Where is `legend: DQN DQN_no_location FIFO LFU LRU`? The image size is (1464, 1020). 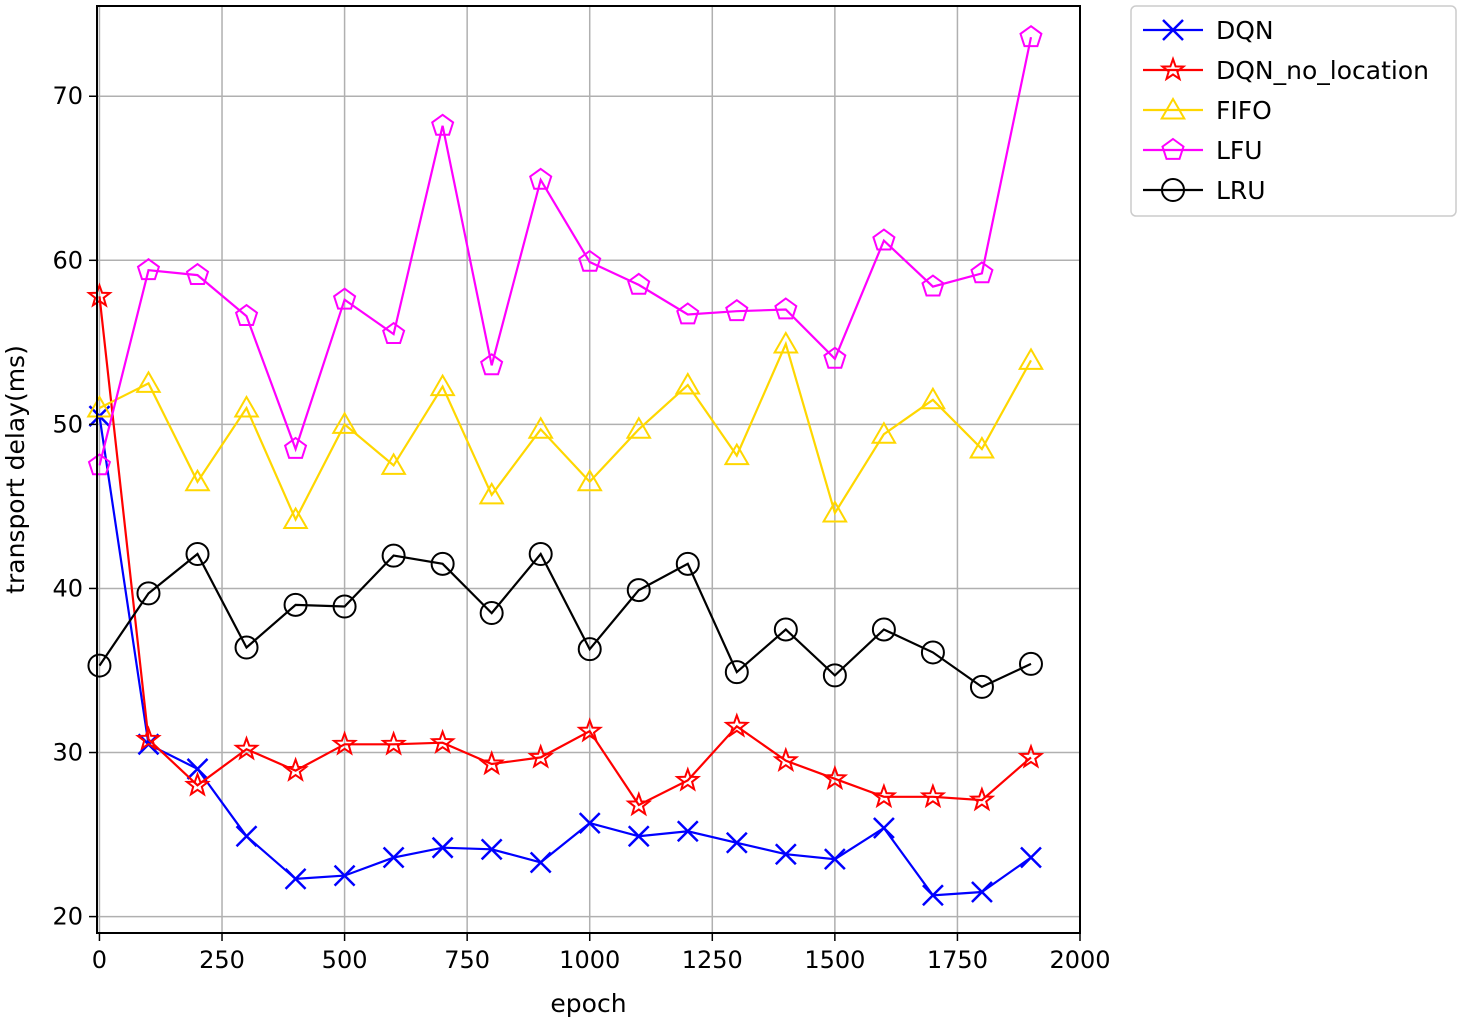 legend: DQN DQN_no_location FIFO LFU LRU is located at coordinates (1293, 111).